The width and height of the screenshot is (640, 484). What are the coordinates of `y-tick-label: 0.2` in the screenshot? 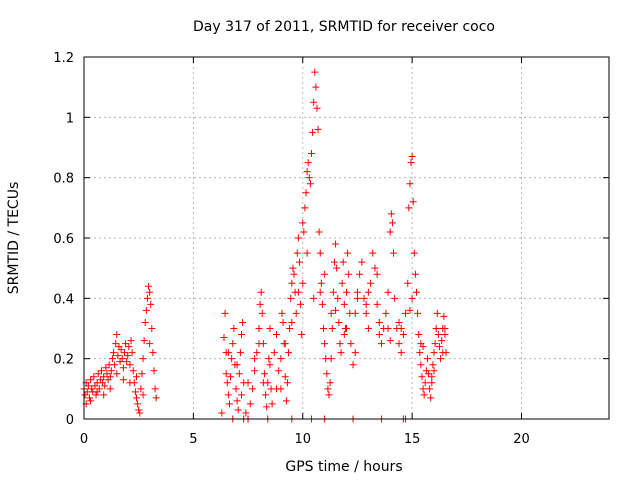 It's located at (63, 360).